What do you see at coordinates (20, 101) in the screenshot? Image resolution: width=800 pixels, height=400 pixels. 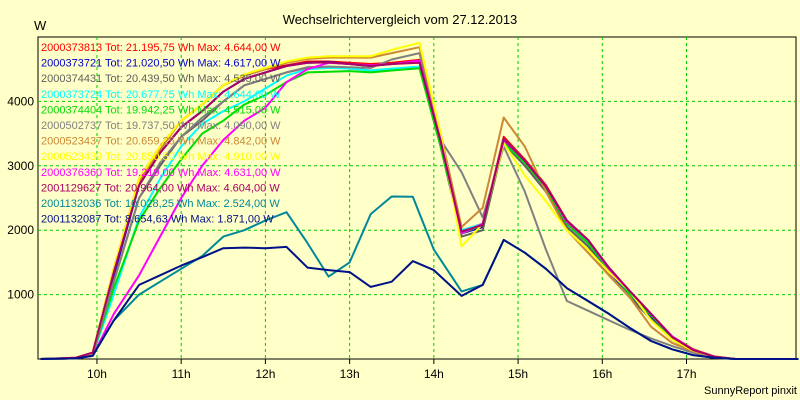 I see `y-tick-label: 4000` at bounding box center [20, 101].